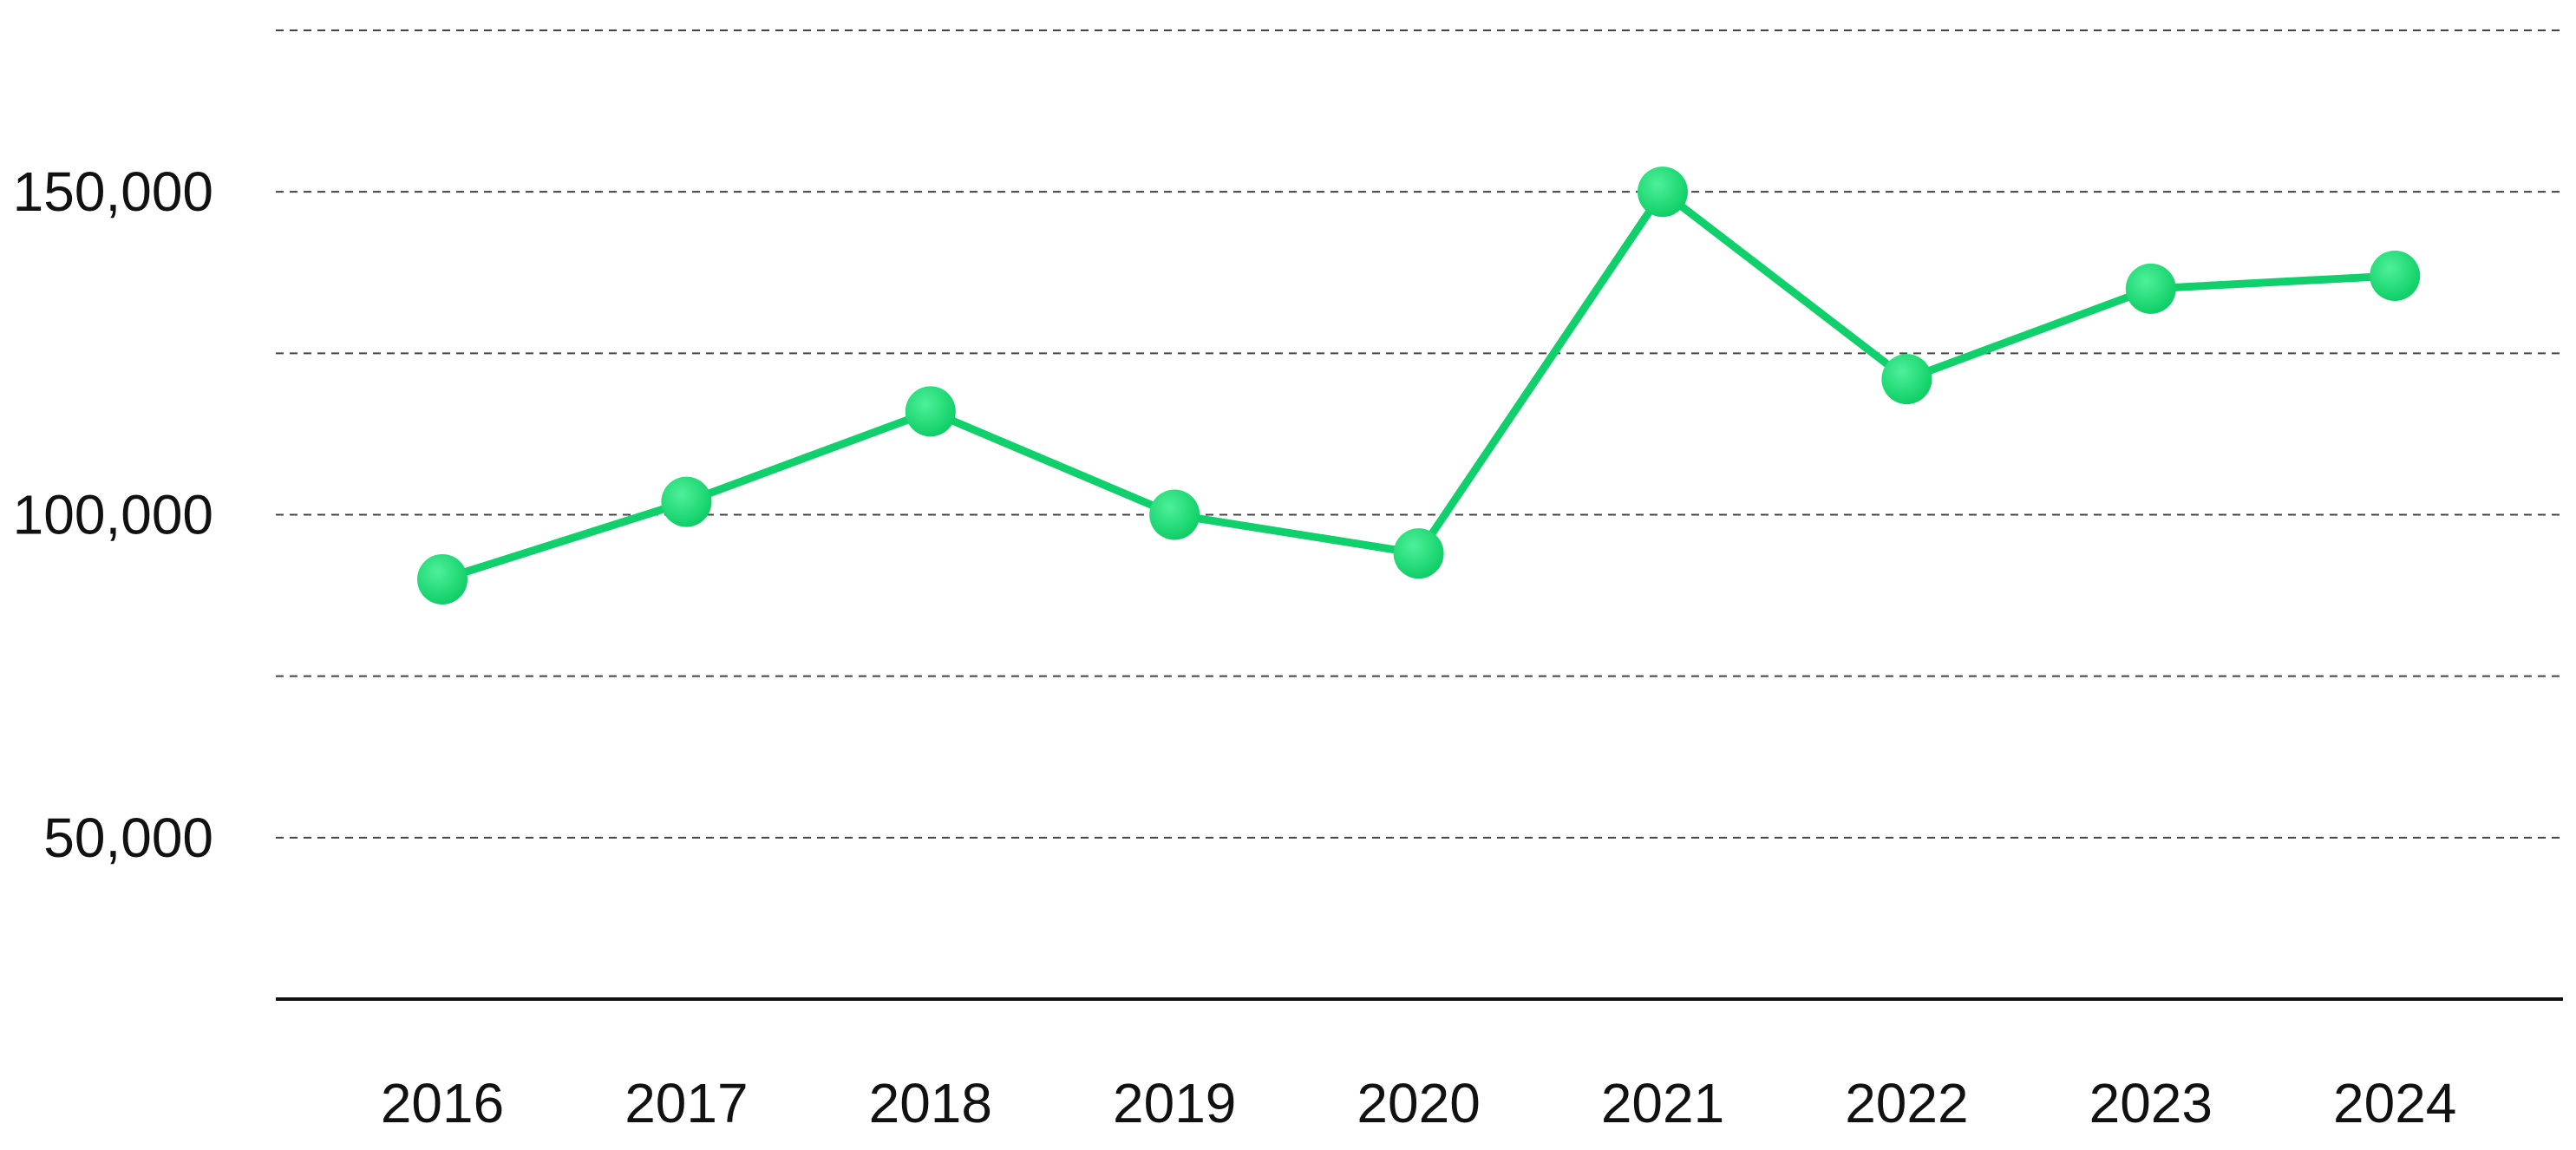 This screenshot has height=1150, width=2576. Describe the element at coordinates (1174, 1103) in the screenshot. I see `x-tick-label: 2019` at that location.